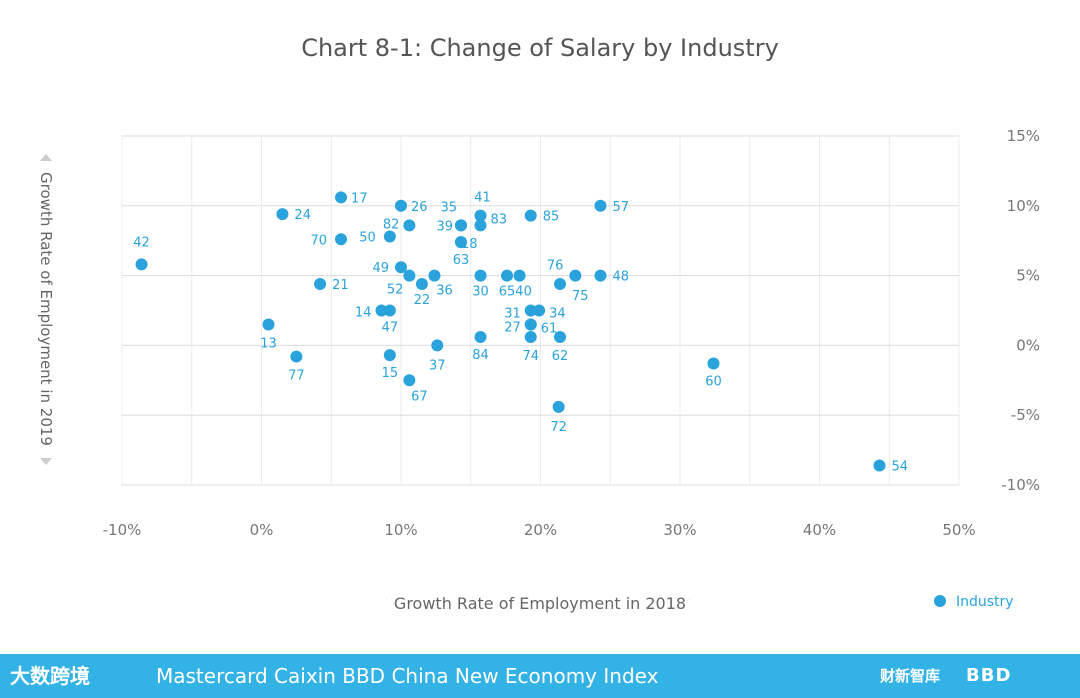 This screenshot has width=1080, height=698. What do you see at coordinates (359, 198) in the screenshot?
I see `point-label: 17` at bounding box center [359, 198].